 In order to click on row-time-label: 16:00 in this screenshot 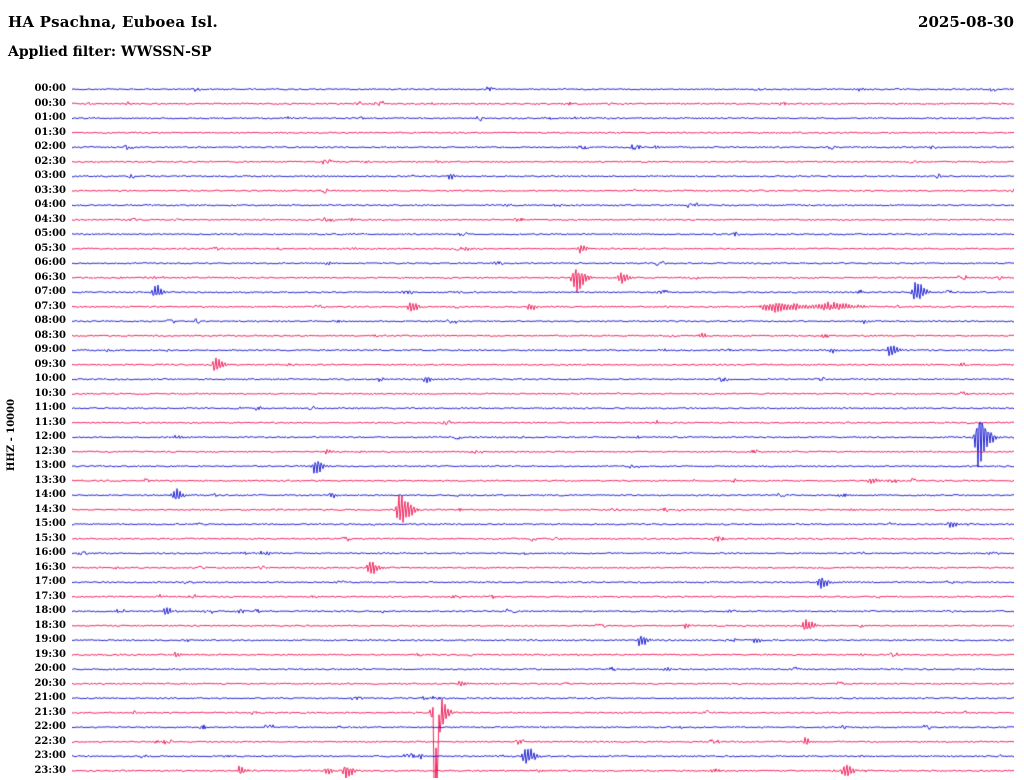, I will do `click(50, 553)`.